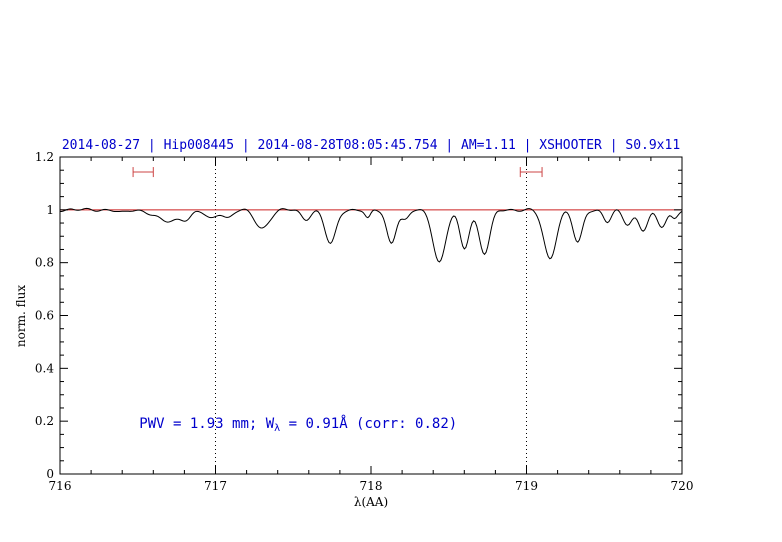  What do you see at coordinates (44, 368) in the screenshot?
I see `y-tick-label: 0.4` at bounding box center [44, 368].